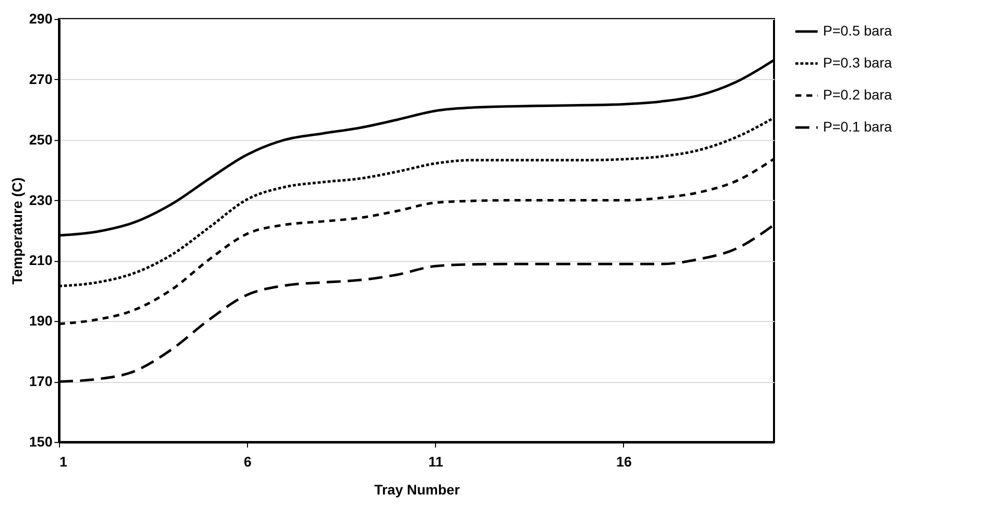  Describe the element at coordinates (41, 442) in the screenshot. I see `y-tick-label: 150` at that location.